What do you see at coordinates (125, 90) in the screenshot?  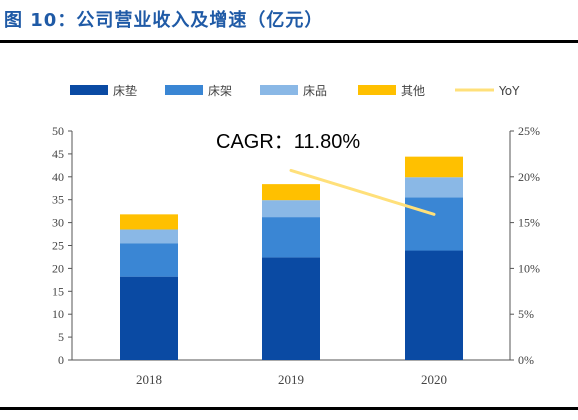 I see `legend-label-1: 床垫` at bounding box center [125, 90].